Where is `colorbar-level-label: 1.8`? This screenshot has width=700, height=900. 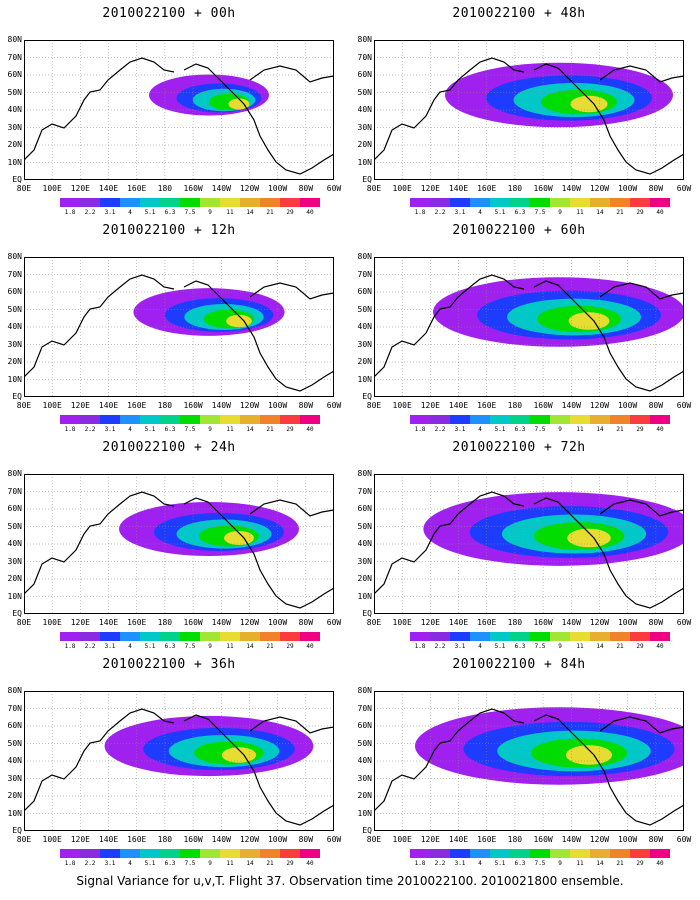
colorbar-level-label: 1.8 is located at coordinates (420, 646).